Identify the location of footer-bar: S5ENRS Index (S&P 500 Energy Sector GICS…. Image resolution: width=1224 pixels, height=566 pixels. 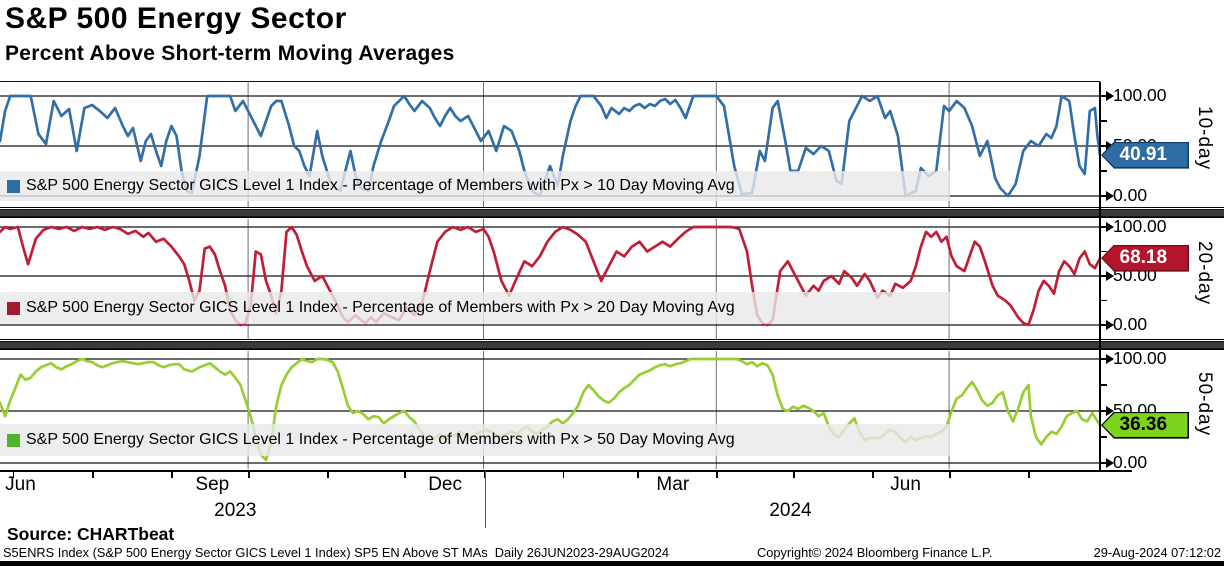
(612, 553).